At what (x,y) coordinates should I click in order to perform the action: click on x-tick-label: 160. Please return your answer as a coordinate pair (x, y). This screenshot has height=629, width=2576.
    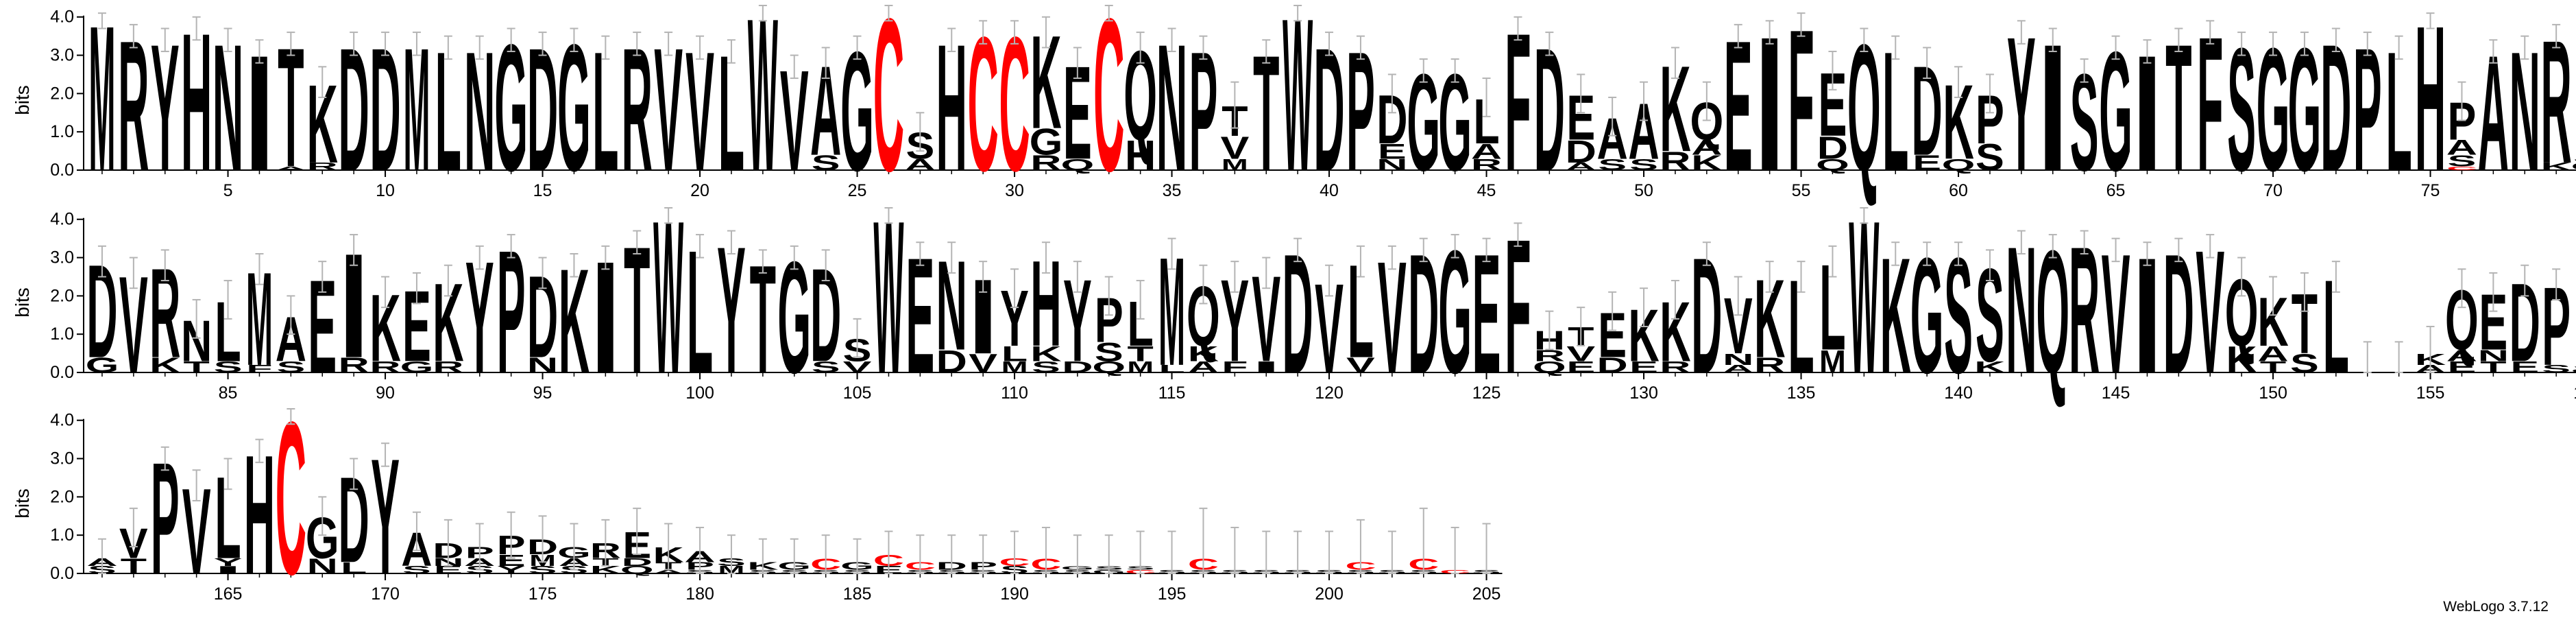
    Looking at the image, I should click on (2574, 393).